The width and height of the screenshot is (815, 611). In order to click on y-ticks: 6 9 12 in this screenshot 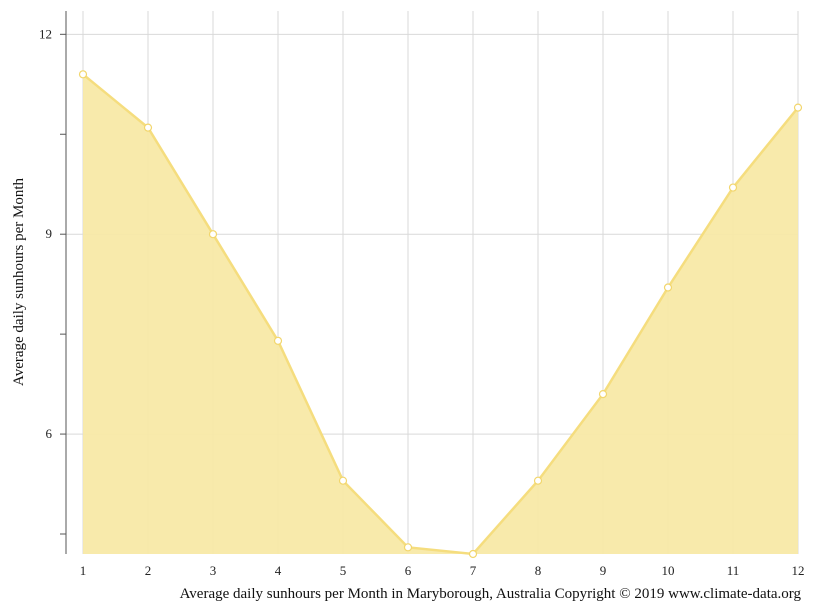, I will do `click(52, 280)`.